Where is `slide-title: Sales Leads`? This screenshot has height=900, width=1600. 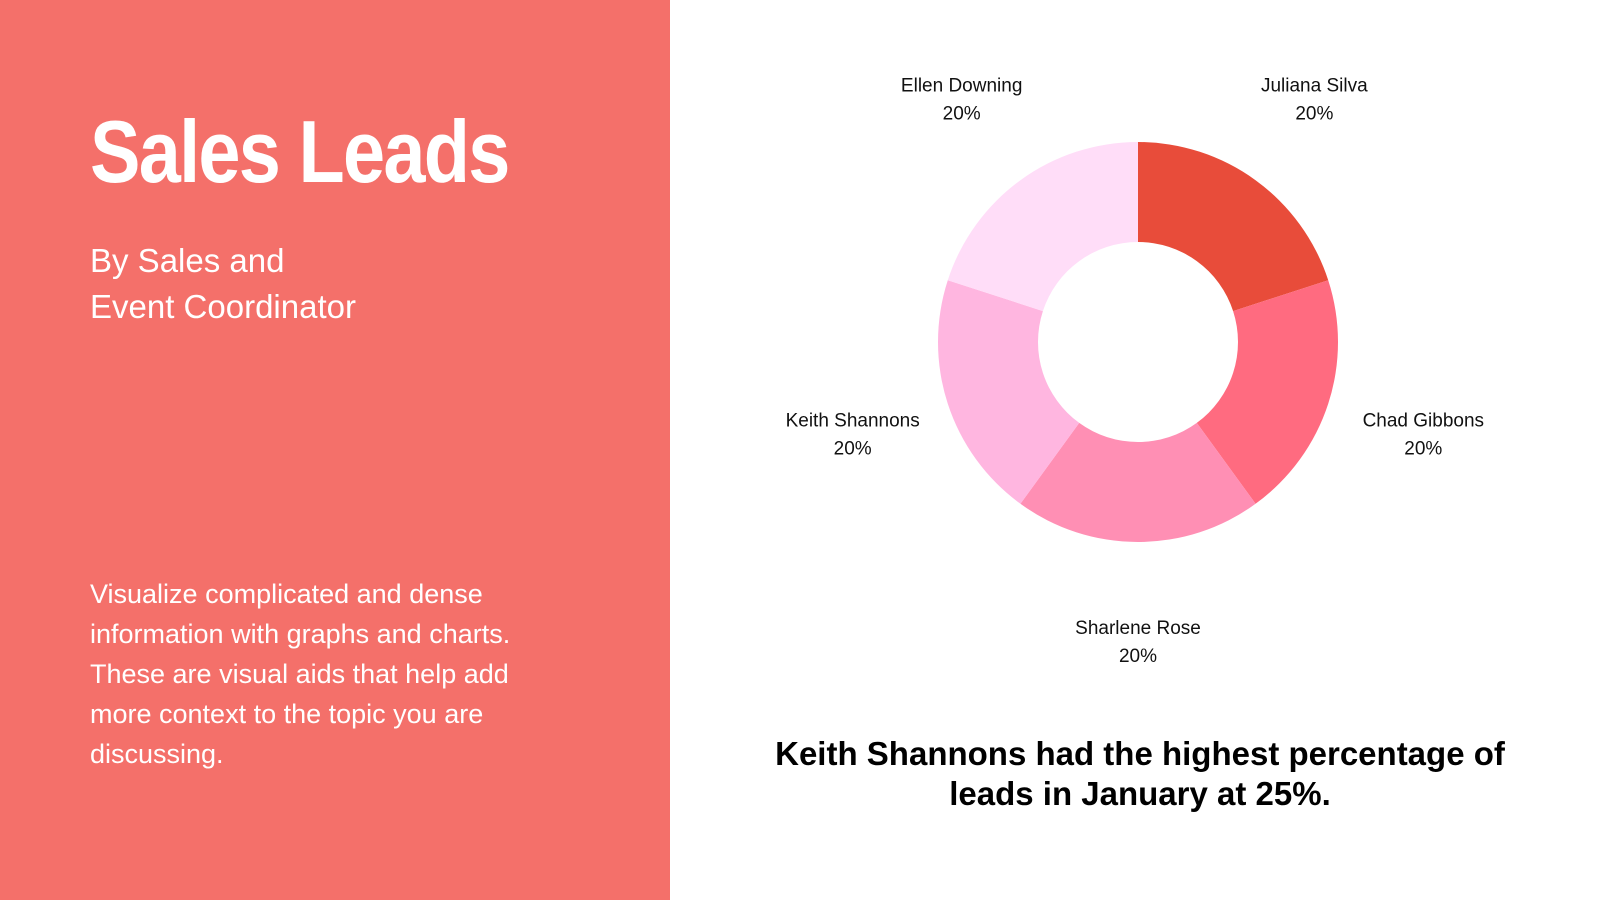
slide-title: Sales Leads is located at coordinates (300, 151).